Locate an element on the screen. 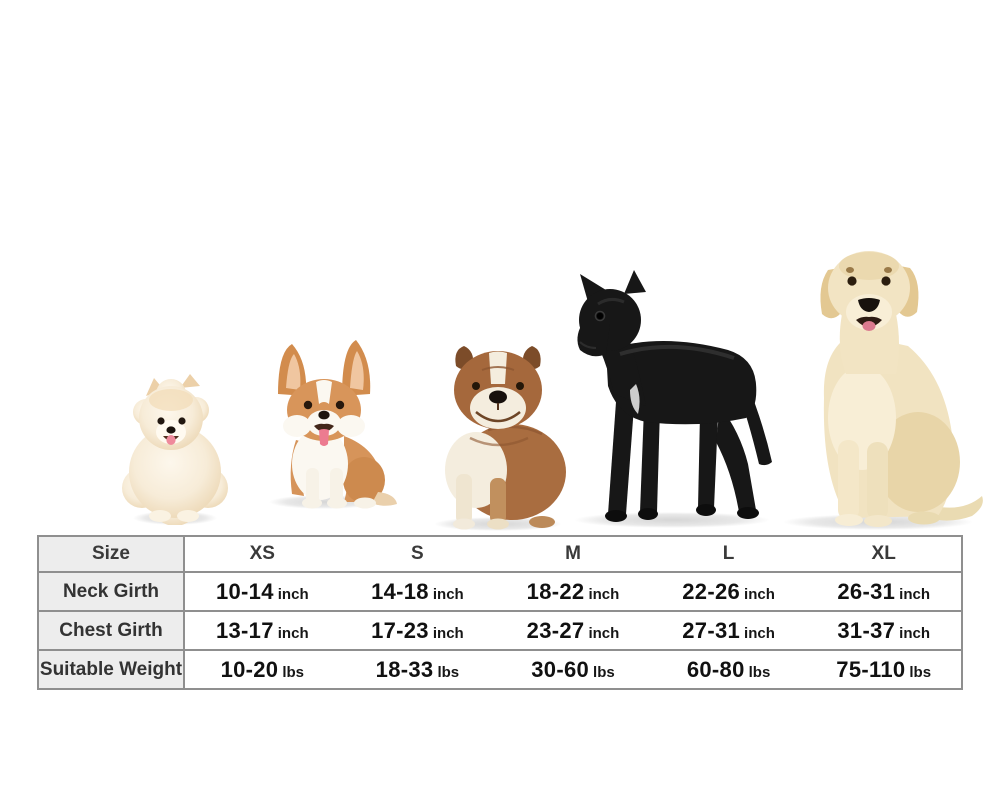 This screenshot has height=800, width=1000. measurement-cell: 10-14 inch is located at coordinates (262, 591).